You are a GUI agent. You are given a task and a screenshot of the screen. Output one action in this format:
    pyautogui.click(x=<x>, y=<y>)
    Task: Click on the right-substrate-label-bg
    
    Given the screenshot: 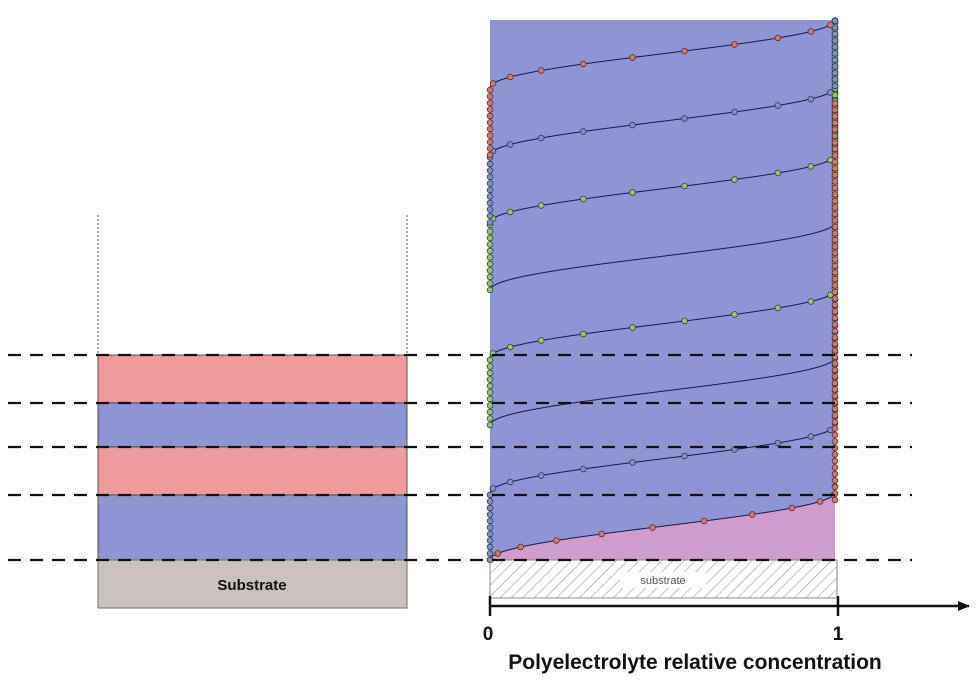 What is the action you would take?
    pyautogui.click(x=663, y=580)
    